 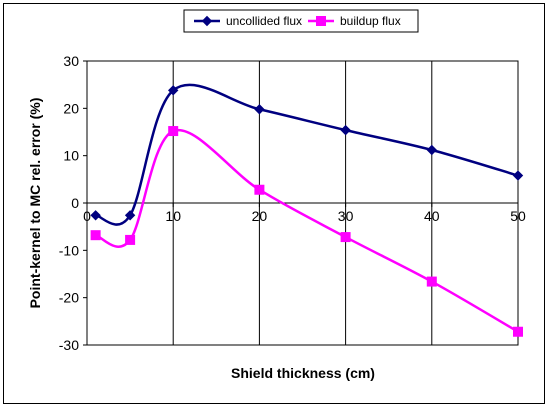 What do you see at coordinates (173, 216) in the screenshot?
I see `x-tick-label: 10` at bounding box center [173, 216].